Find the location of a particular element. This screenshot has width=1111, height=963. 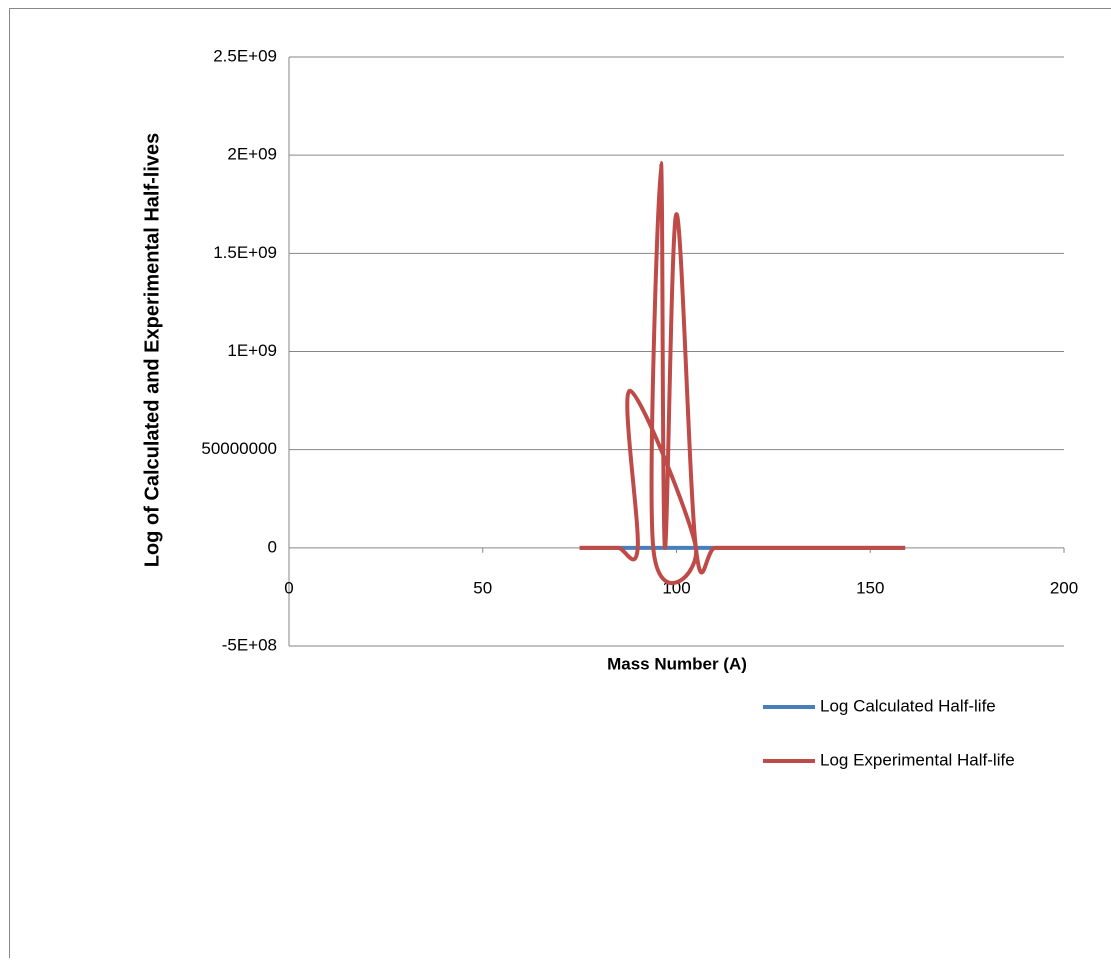

y-tick-label: -5E+08 is located at coordinates (249, 644).